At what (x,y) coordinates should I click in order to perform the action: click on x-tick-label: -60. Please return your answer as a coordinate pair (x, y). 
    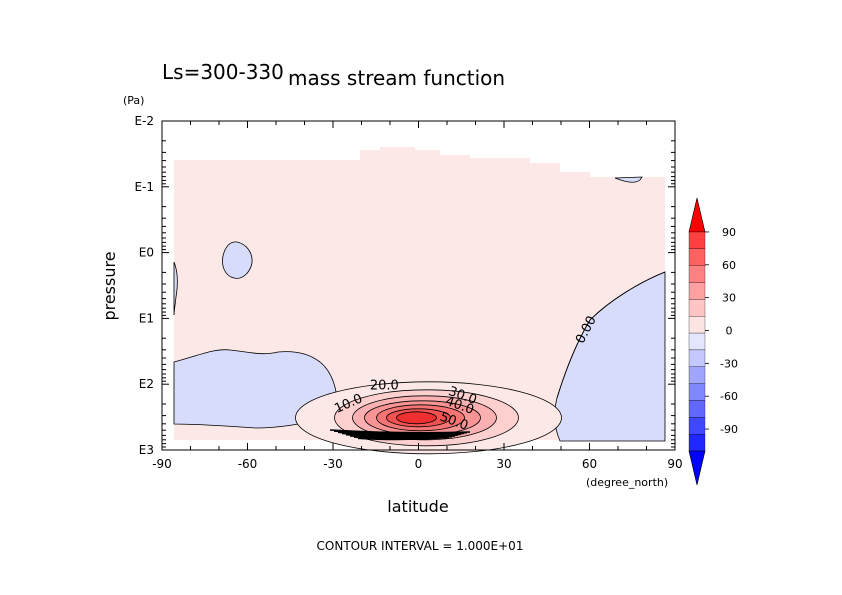
    Looking at the image, I should click on (248, 464).